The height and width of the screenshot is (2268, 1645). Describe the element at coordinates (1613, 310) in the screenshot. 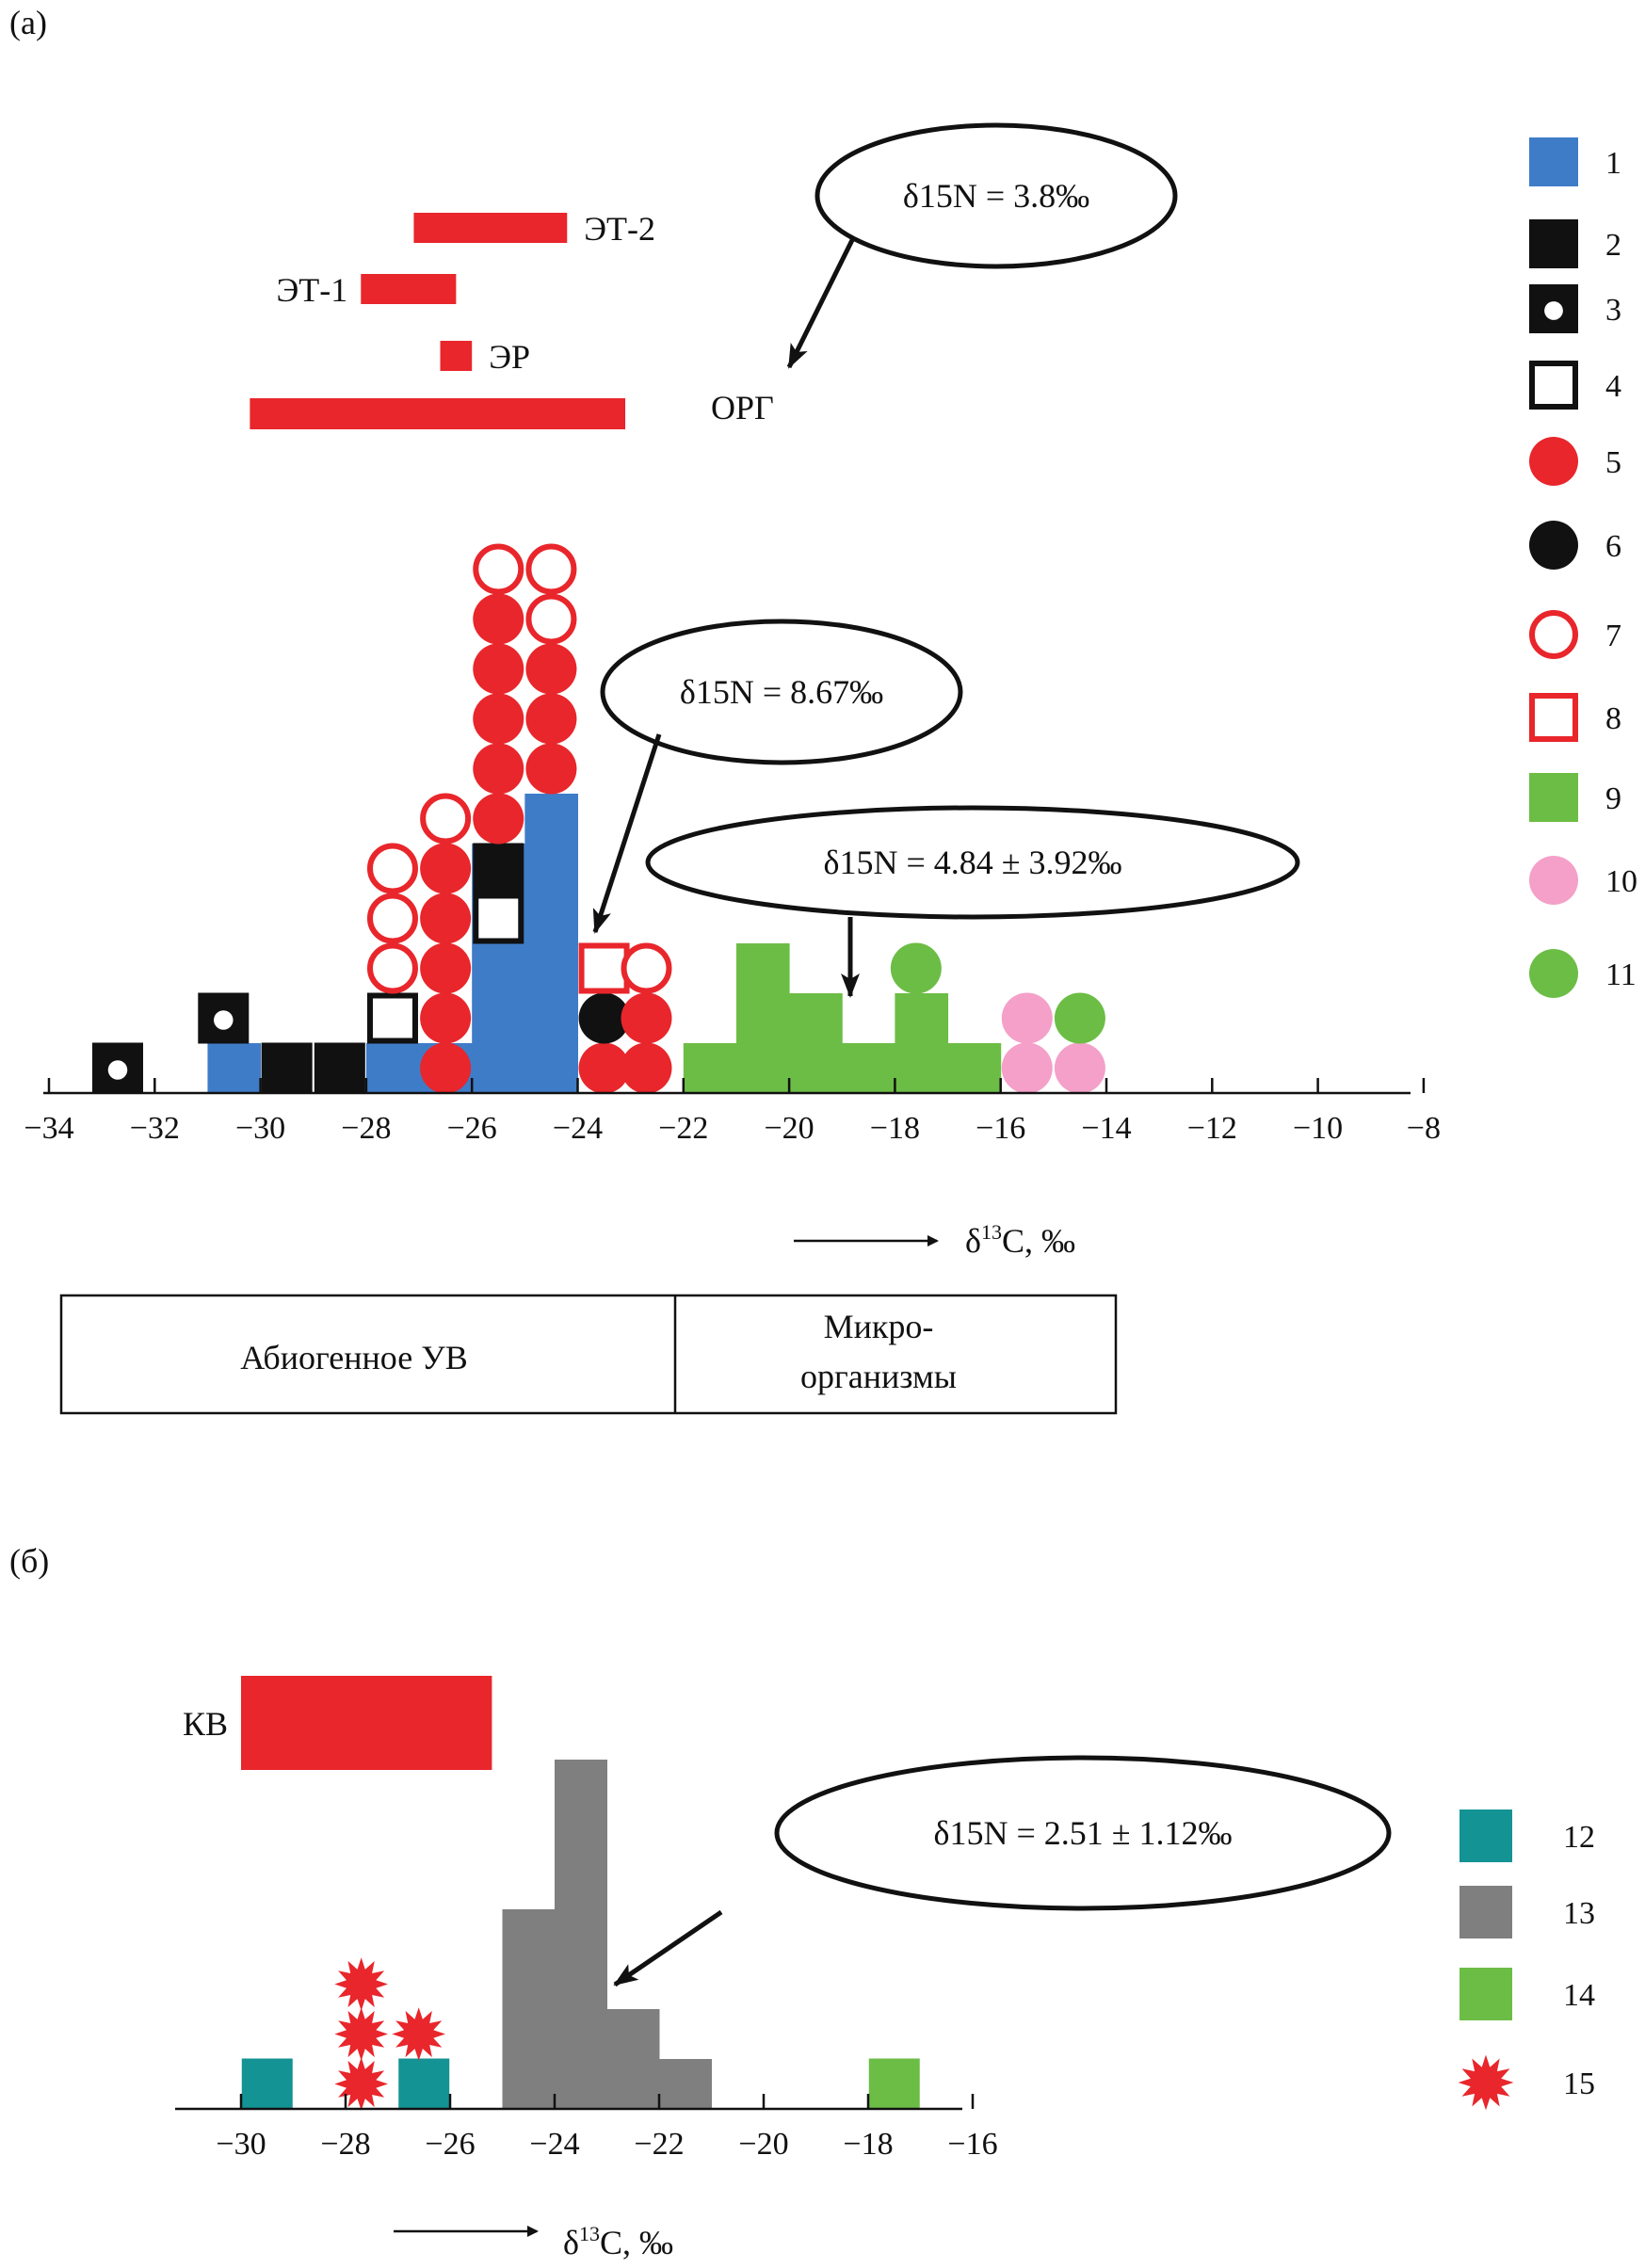

I see `legend-label-3: 3` at that location.